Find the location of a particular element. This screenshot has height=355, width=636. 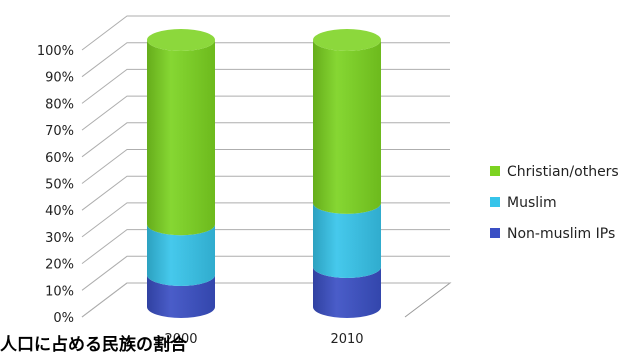

bar-top-2010 is located at coordinates (347, 40).